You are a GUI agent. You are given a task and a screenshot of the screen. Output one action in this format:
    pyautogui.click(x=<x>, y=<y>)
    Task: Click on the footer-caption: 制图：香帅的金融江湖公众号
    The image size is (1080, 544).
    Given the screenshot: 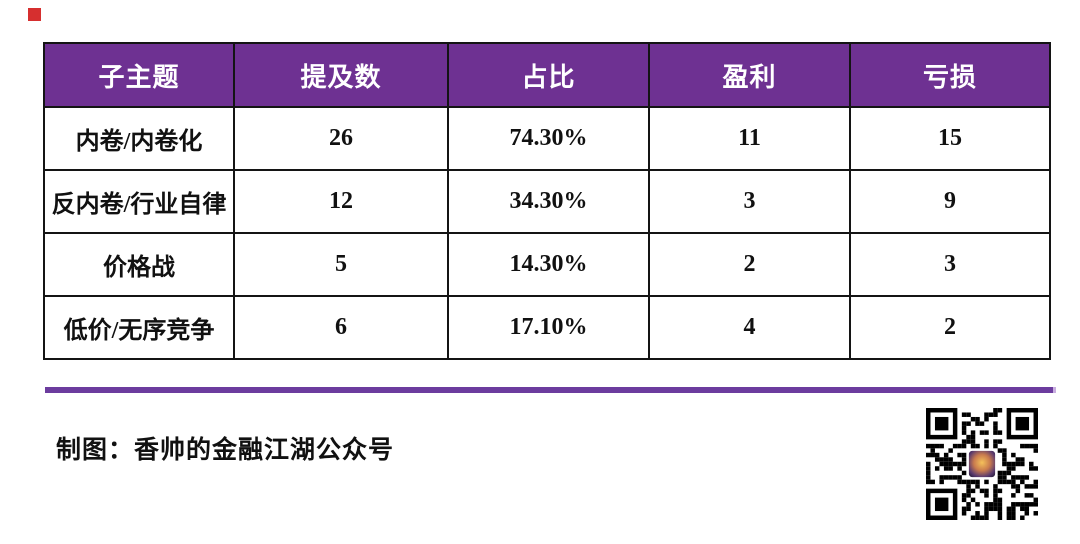 What is the action you would take?
    pyautogui.click(x=225, y=450)
    